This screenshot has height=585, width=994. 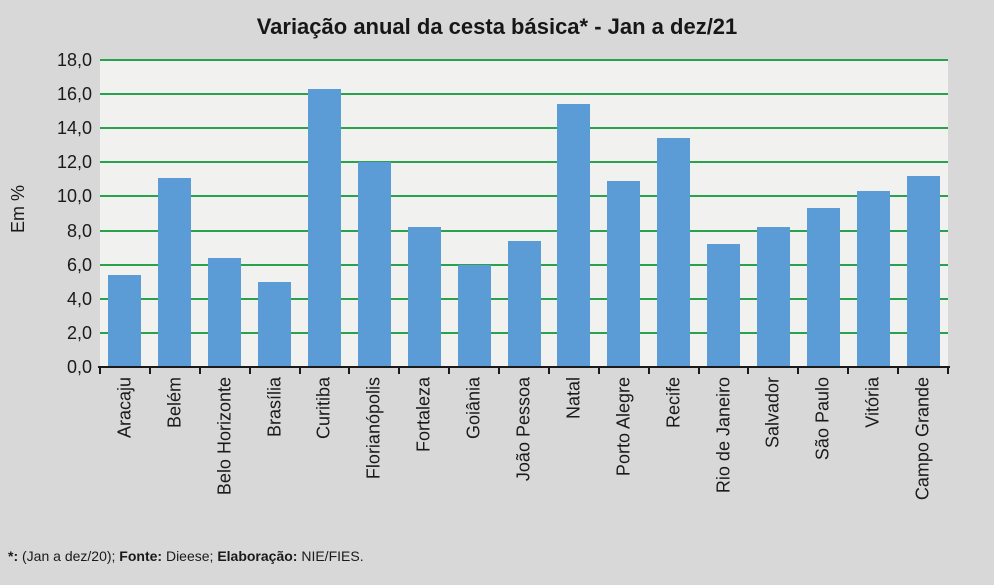 I want to click on x-label-rio-de-janeiro: Rio de Janeiro, so click(x=723, y=437).